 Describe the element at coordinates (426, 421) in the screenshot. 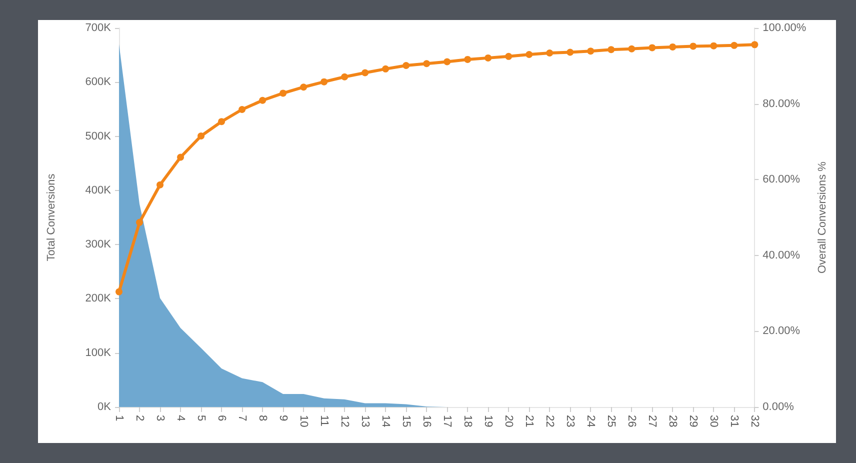

I see `x-tick-label: 16` at that location.